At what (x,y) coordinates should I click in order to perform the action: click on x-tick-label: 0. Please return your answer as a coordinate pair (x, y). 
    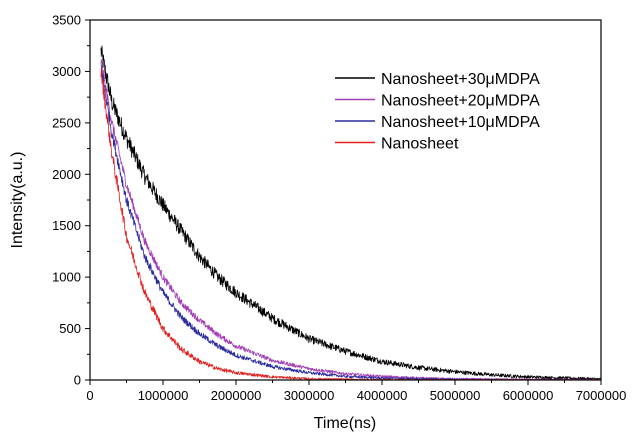
    Looking at the image, I should click on (89, 395).